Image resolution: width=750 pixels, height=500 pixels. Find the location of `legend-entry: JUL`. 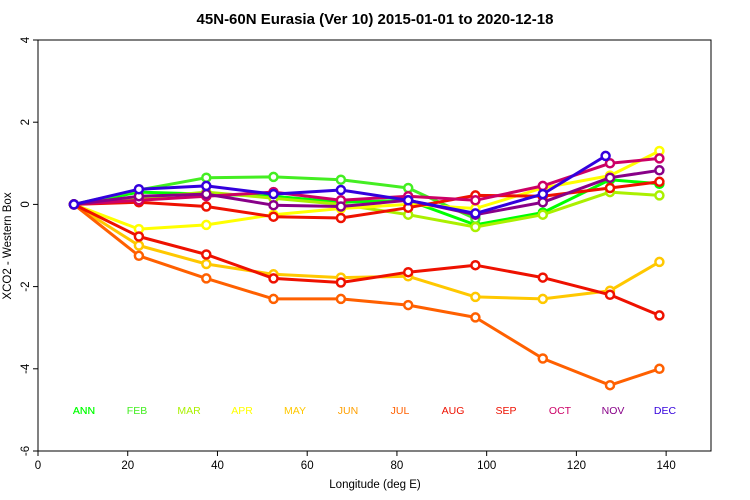

legend-entry: JUL is located at coordinates (400, 411).